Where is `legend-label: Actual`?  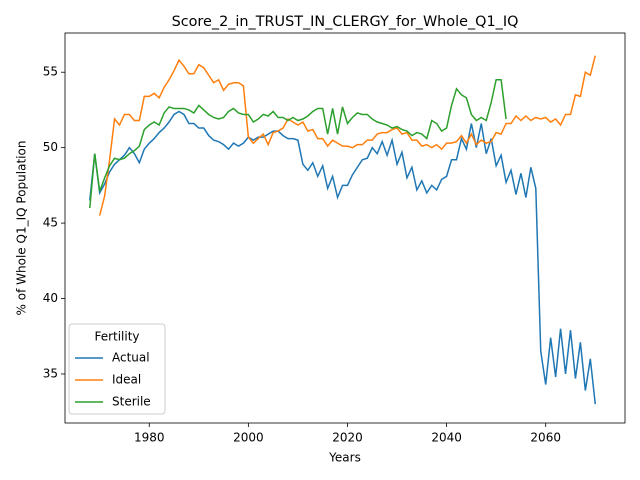 legend-label: Actual is located at coordinates (131, 358).